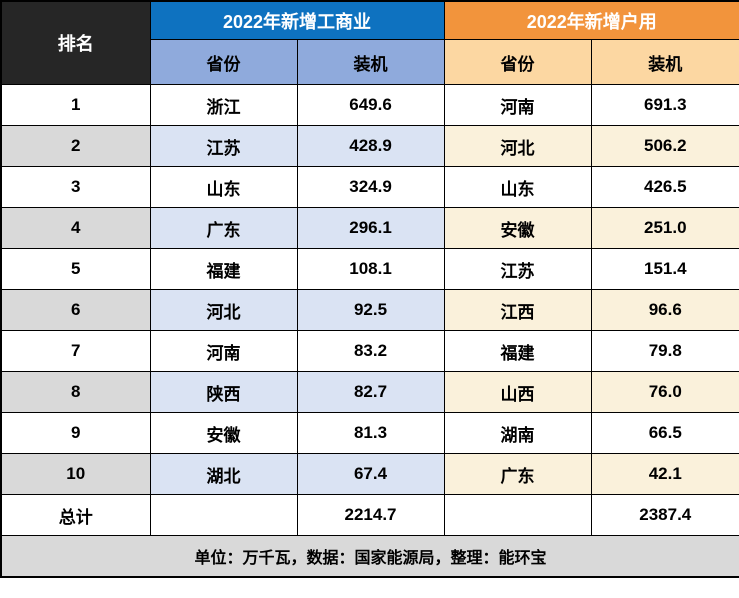 Image resolution: width=739 pixels, height=598 pixels. Describe the element at coordinates (223, 105) in the screenshot. I see `commercial-province-cell: 浙江` at that location.